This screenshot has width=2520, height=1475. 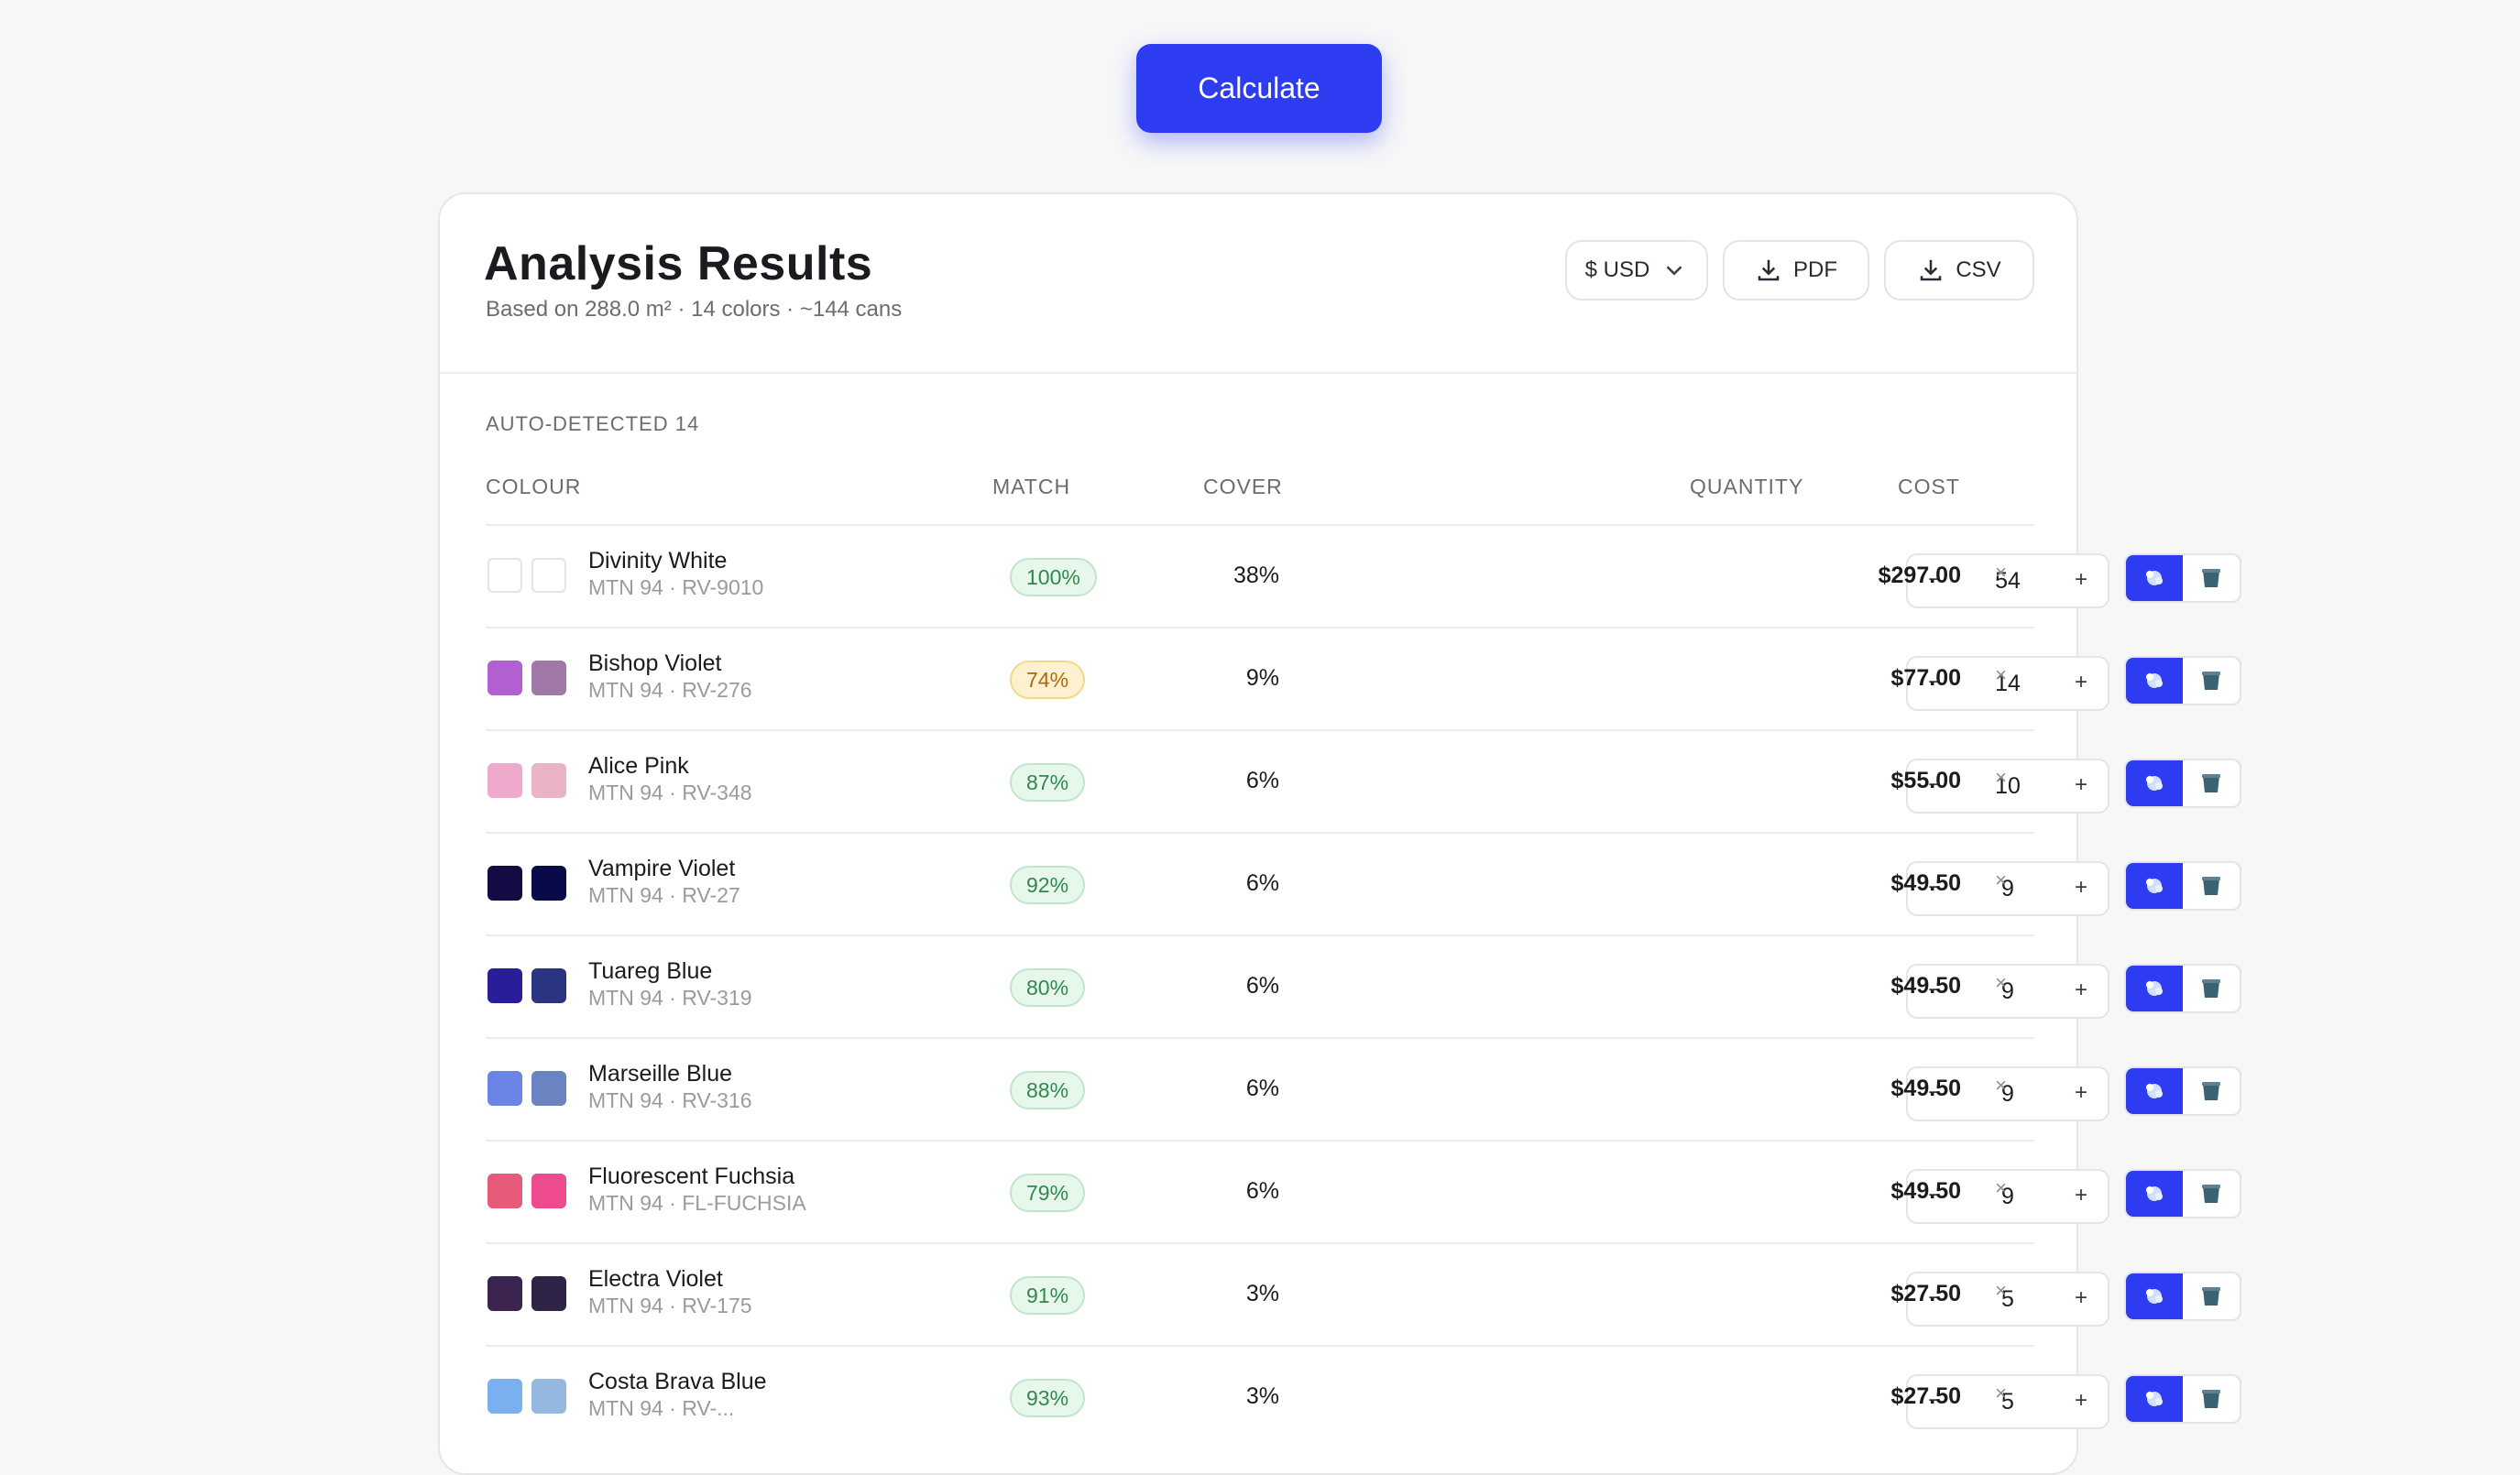 I want to click on export-csv-button: CSV, so click(x=1959, y=270).